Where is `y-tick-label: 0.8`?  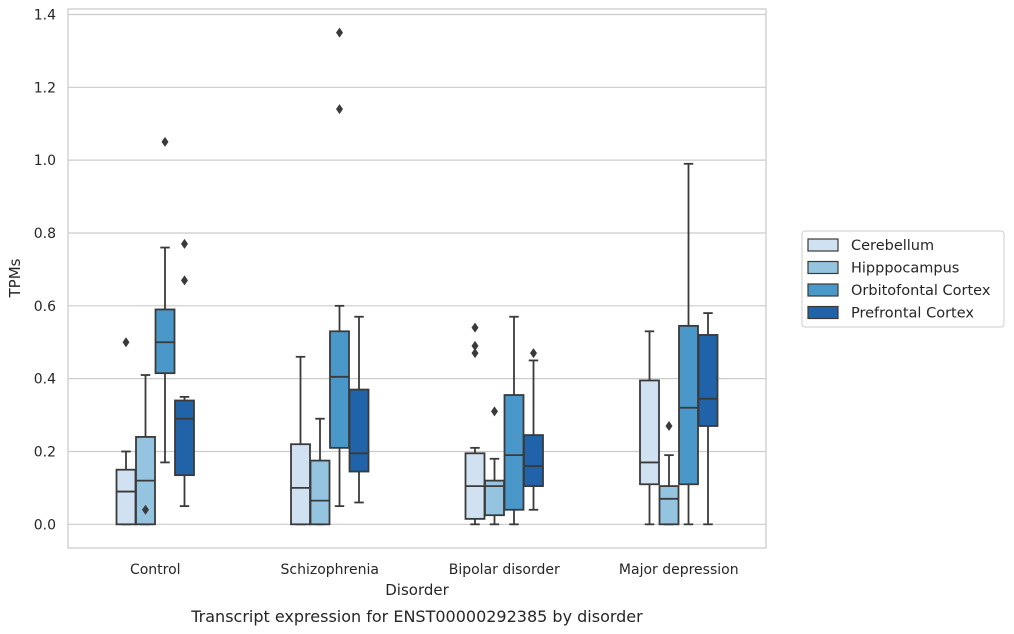 y-tick-label: 0.8 is located at coordinates (45, 234).